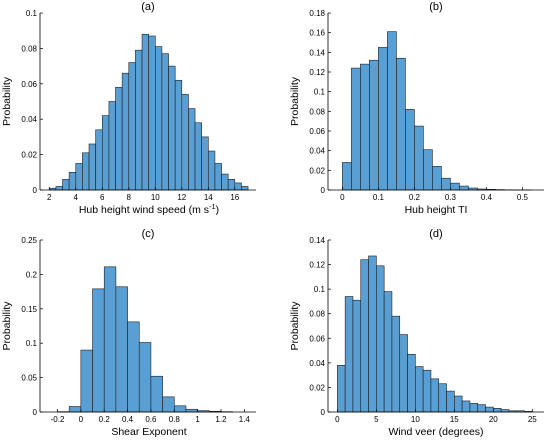 The width and height of the screenshot is (550, 441). Describe the element at coordinates (523, 197) in the screenshot. I see `x-tick-label: 0.5` at that location.